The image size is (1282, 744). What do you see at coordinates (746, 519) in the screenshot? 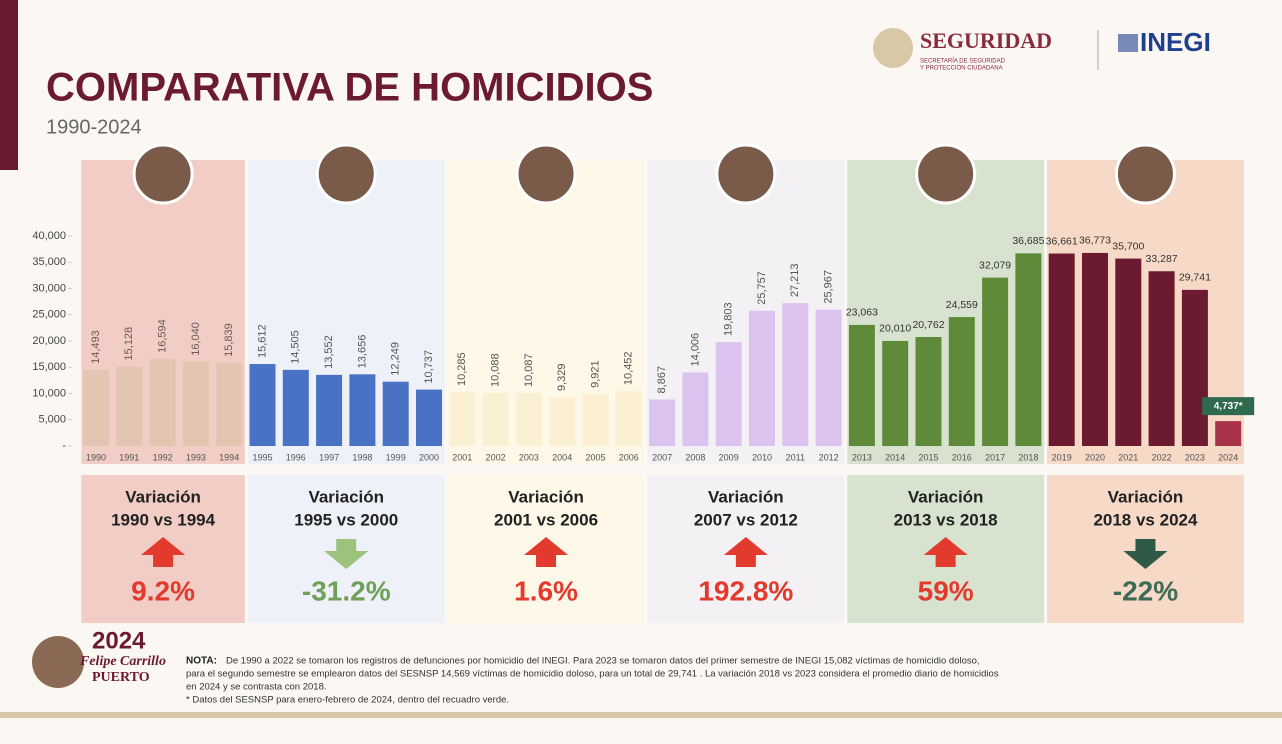
I see `comparison-period: 2007 vs 2012` at bounding box center [746, 519].